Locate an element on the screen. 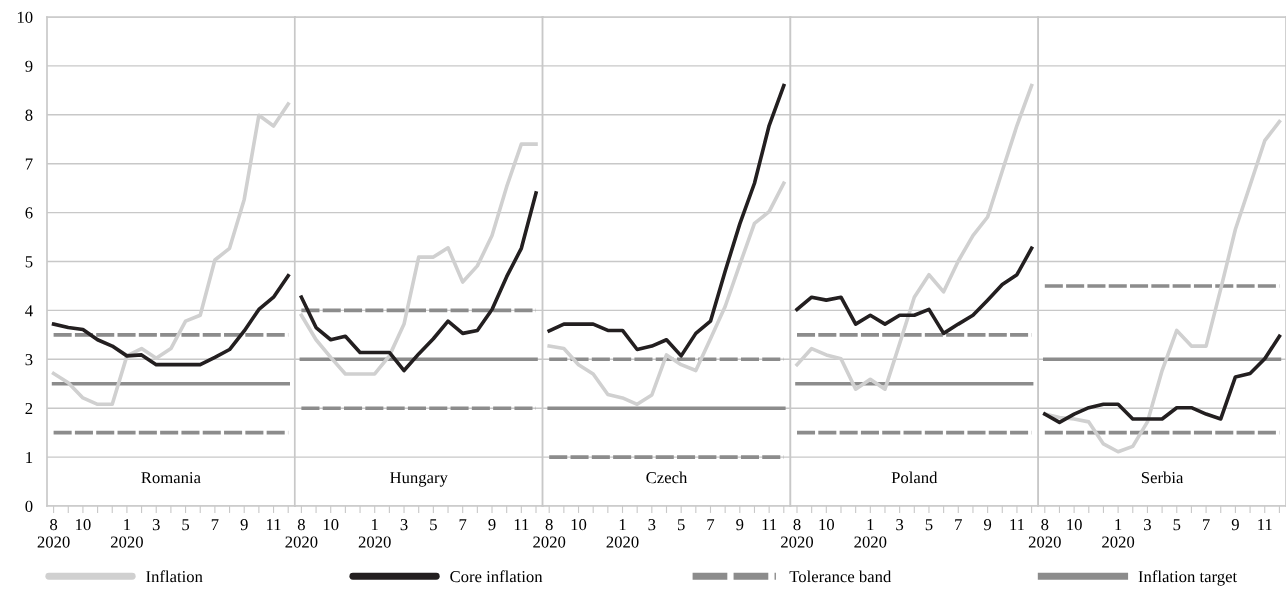  y-tick-label: 4 is located at coordinates (29, 311).